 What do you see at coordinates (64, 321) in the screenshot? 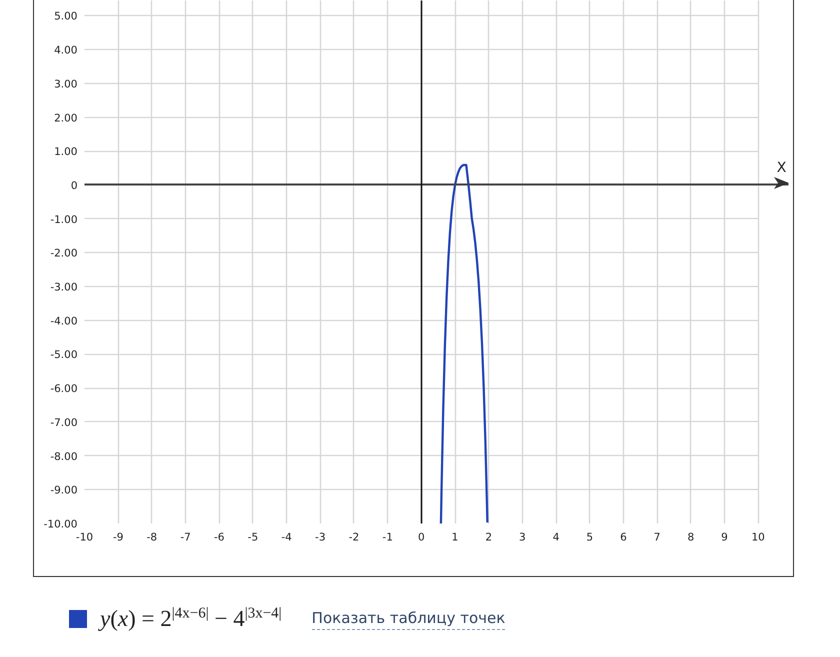
I see `y-tick-label: -4.00` at bounding box center [64, 321].